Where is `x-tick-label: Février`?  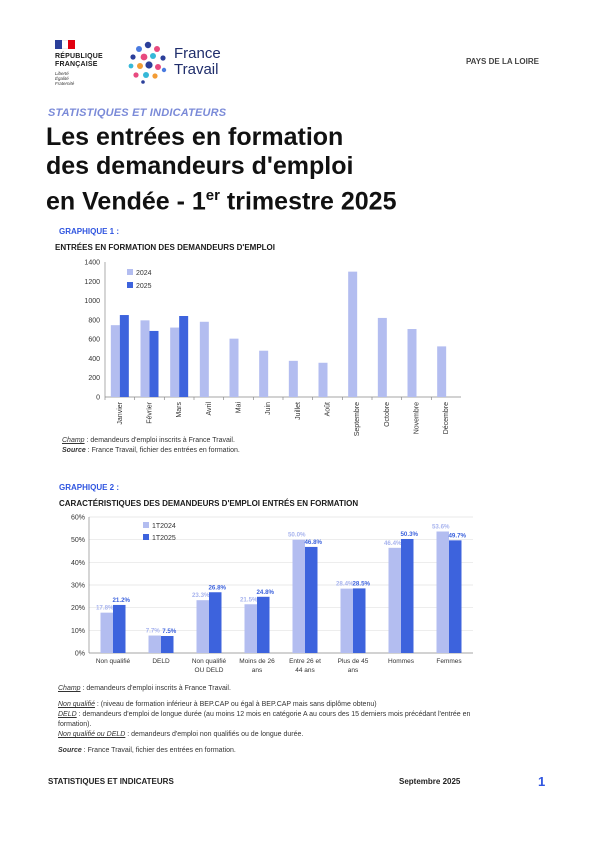
x-tick-label: Février is located at coordinates (150, 412).